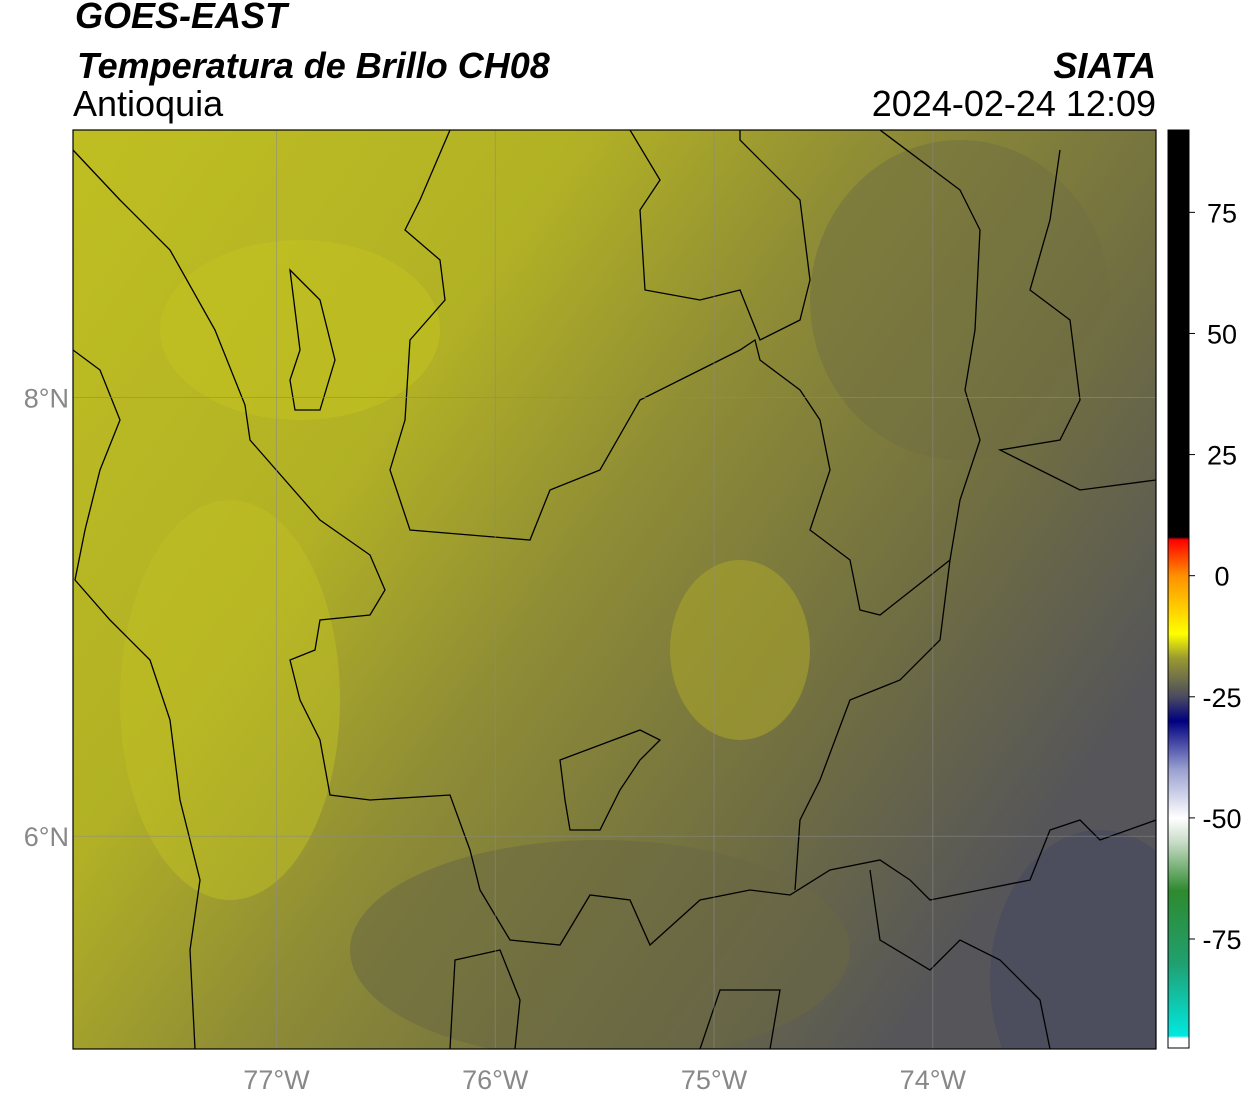 The image size is (1252, 1099). What do you see at coordinates (1221, 698) in the screenshot?
I see `colorbar-tick-label: -25` at bounding box center [1221, 698].